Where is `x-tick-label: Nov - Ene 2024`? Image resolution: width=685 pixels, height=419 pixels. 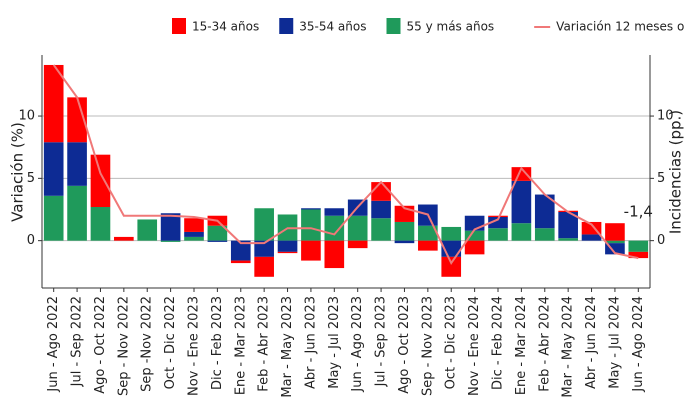 x-tick-label: Nov - Ene 2024 is located at coordinates (474, 346).